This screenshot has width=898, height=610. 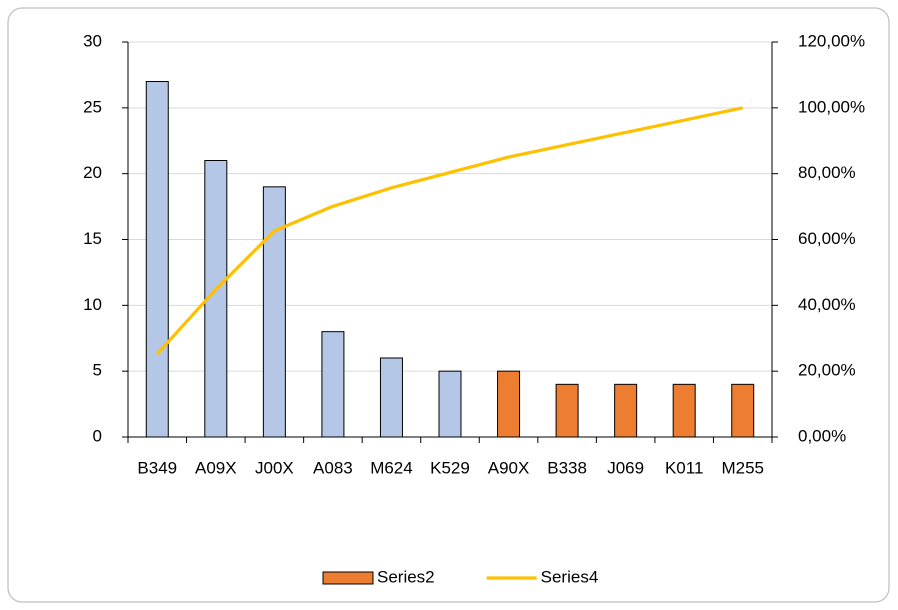 What do you see at coordinates (827, 238) in the screenshot?
I see `y2-tick-label: 60,00%` at bounding box center [827, 238].